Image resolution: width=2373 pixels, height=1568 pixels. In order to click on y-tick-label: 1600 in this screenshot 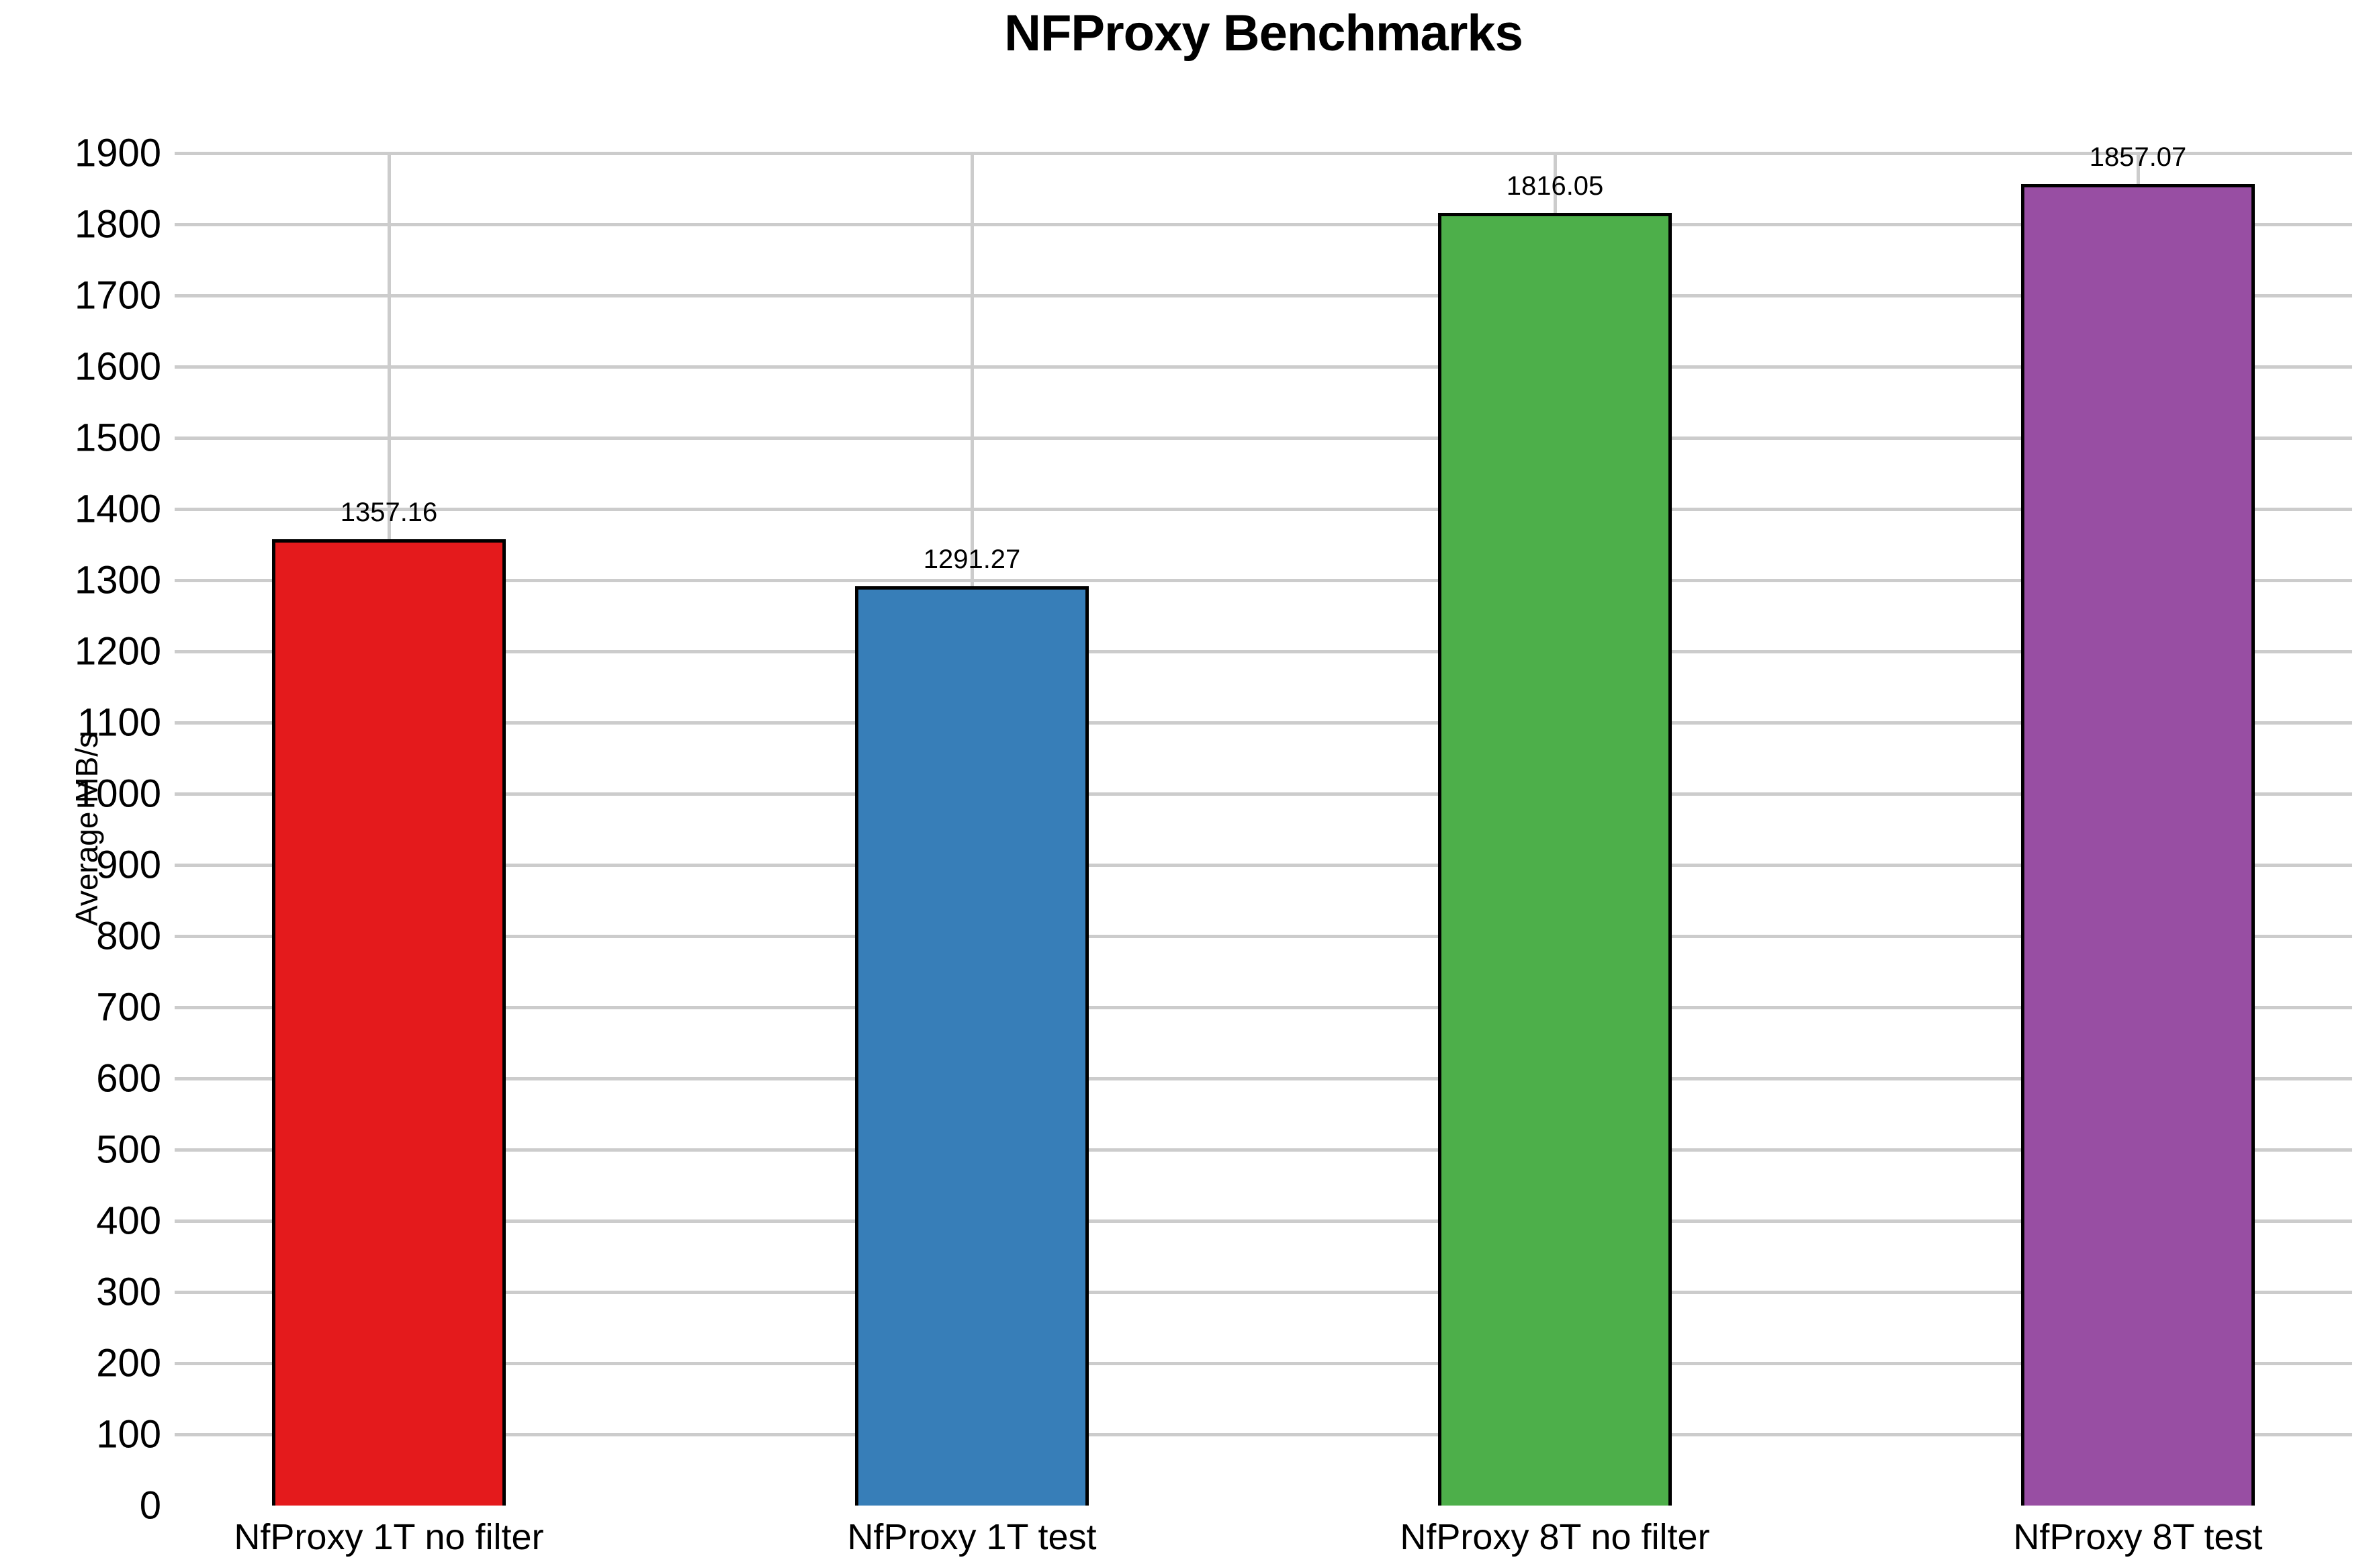, I will do `click(117, 366)`.